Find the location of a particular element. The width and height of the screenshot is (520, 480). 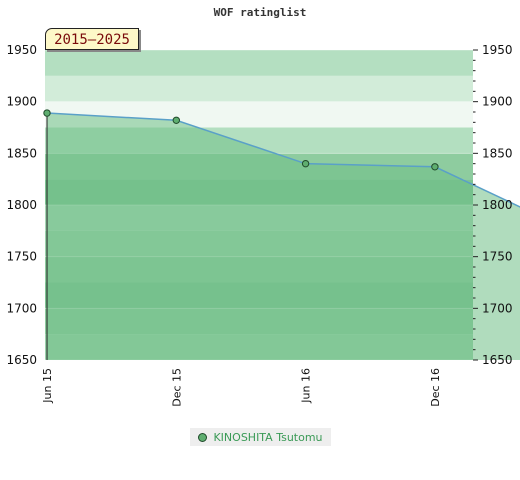

y-tick-label-left: 1950 is located at coordinates (21, 50).